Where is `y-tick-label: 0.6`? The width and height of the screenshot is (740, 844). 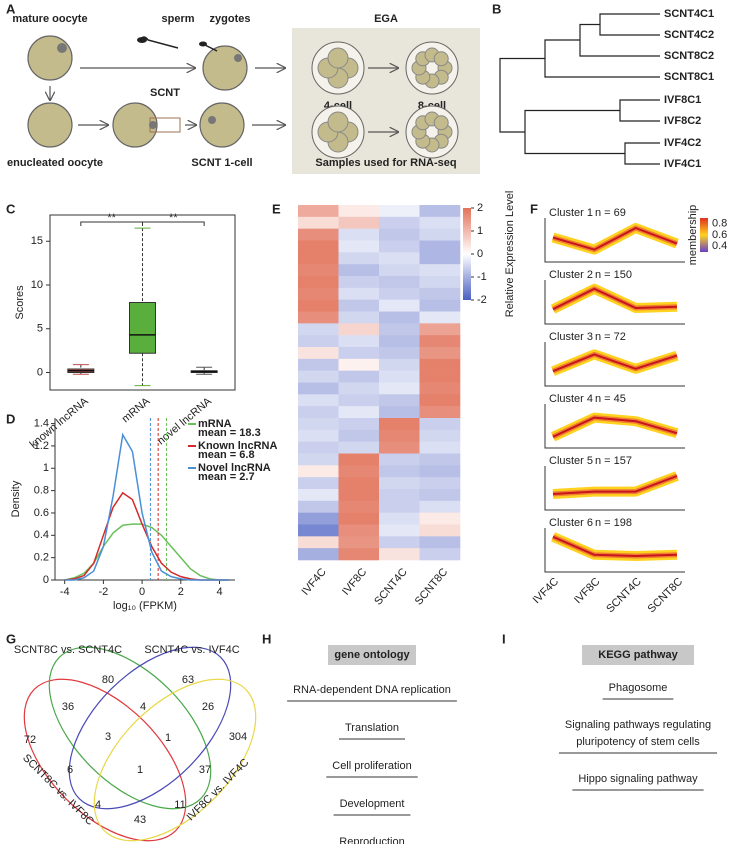
y-tick-label: 0.6 is located at coordinates (41, 513).